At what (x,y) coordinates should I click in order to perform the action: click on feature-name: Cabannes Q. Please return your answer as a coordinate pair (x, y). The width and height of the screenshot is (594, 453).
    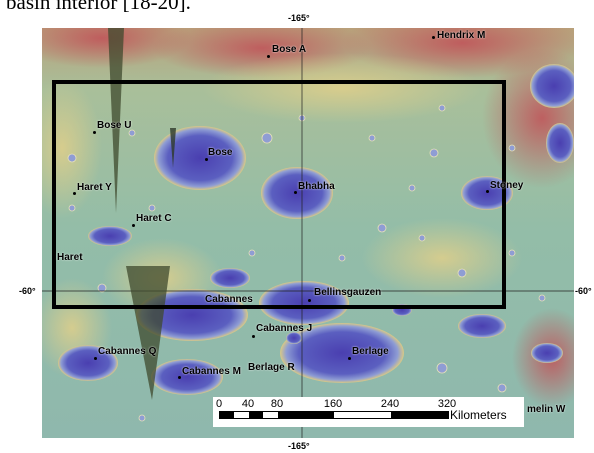
    Looking at the image, I should click on (127, 351).